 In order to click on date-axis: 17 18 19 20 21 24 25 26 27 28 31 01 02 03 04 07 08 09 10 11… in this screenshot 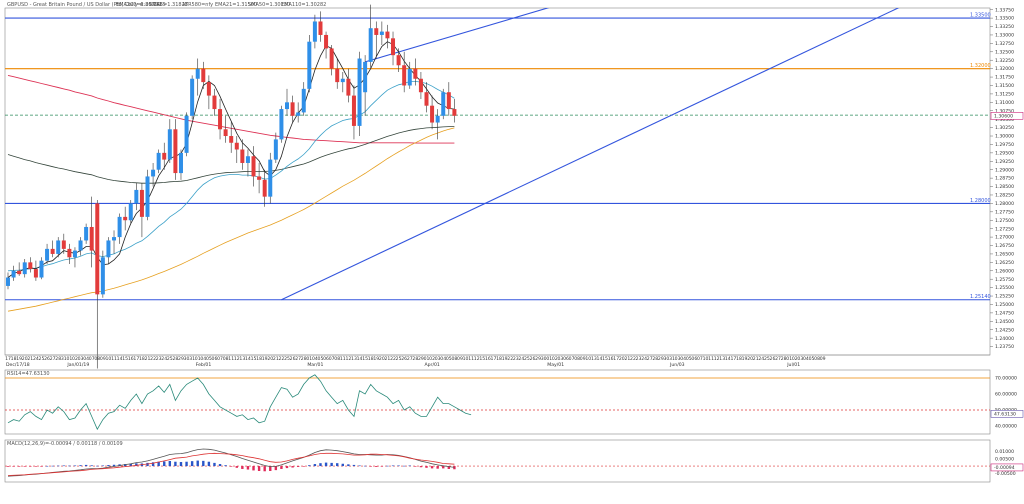, I will do `click(497, 361)`.